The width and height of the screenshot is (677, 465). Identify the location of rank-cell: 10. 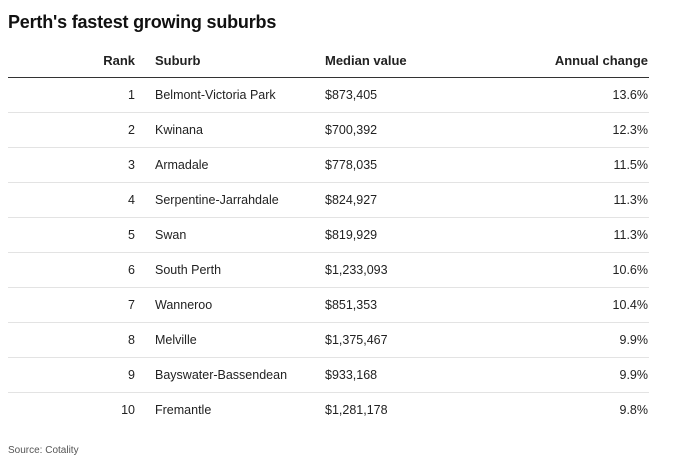
(128, 410).